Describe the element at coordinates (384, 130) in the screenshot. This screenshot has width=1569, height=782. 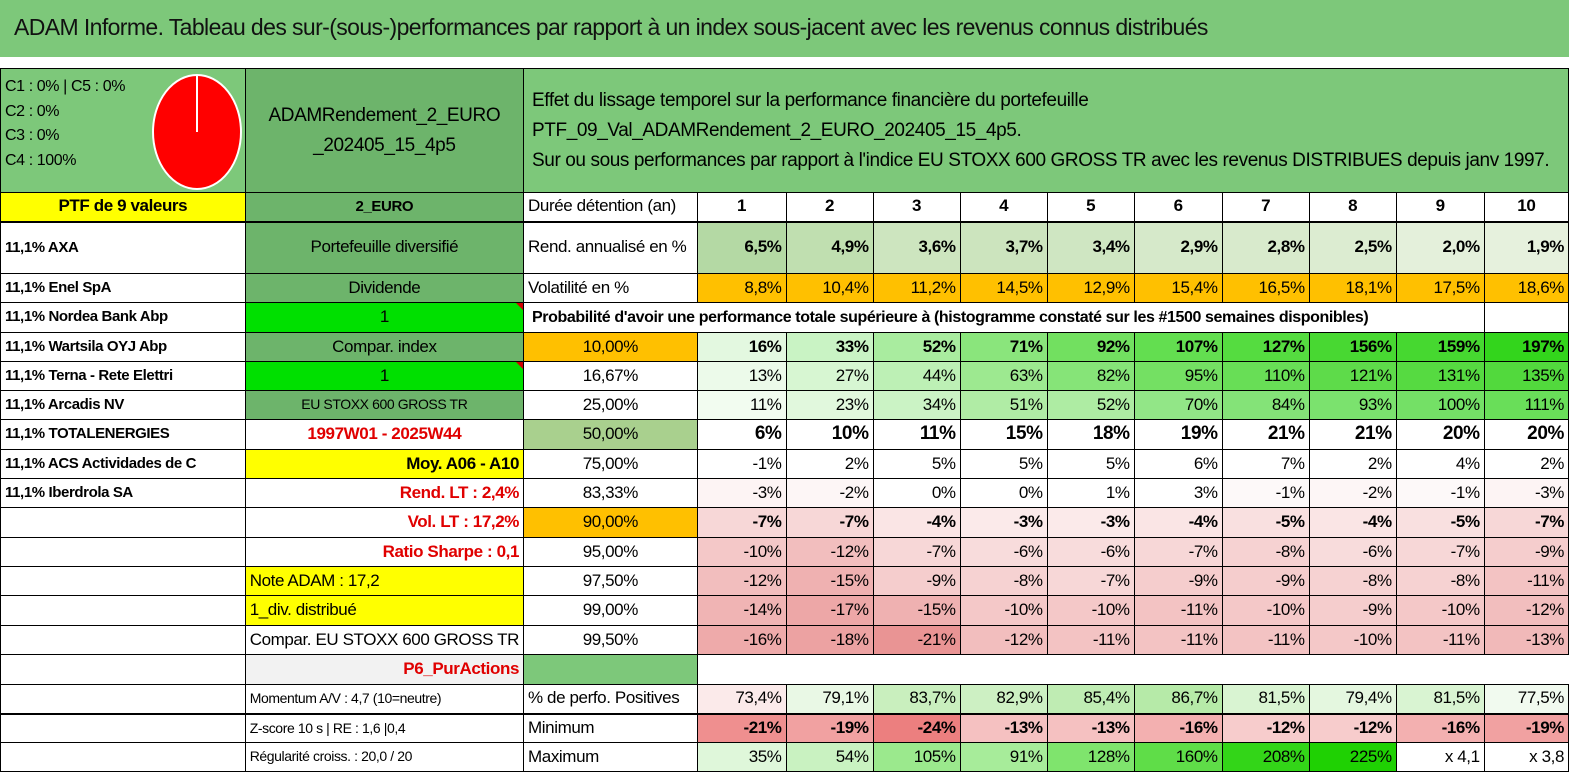
I see `fund-name: ADAMRendement_2_EURO _202405_15_4p5` at that location.